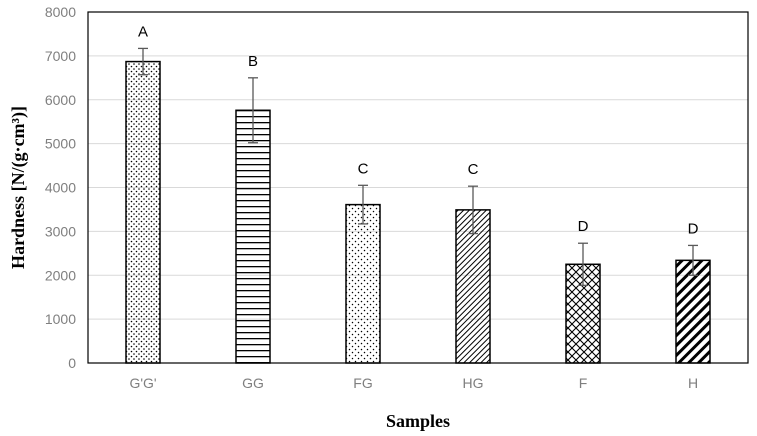 The height and width of the screenshot is (436, 757). Describe the element at coordinates (18, 187) in the screenshot. I see `y-axis-title: Hardness [N/(g·cm³)]` at that location.